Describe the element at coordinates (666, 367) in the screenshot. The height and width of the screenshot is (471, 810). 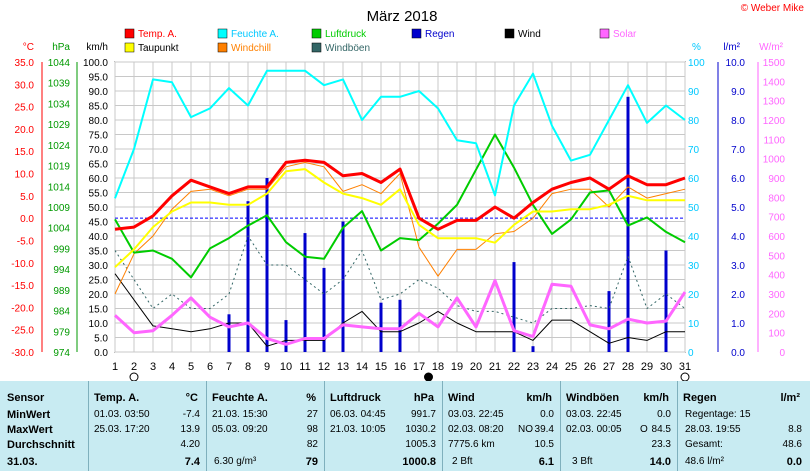
I see `x-tick-label: 30` at that location.